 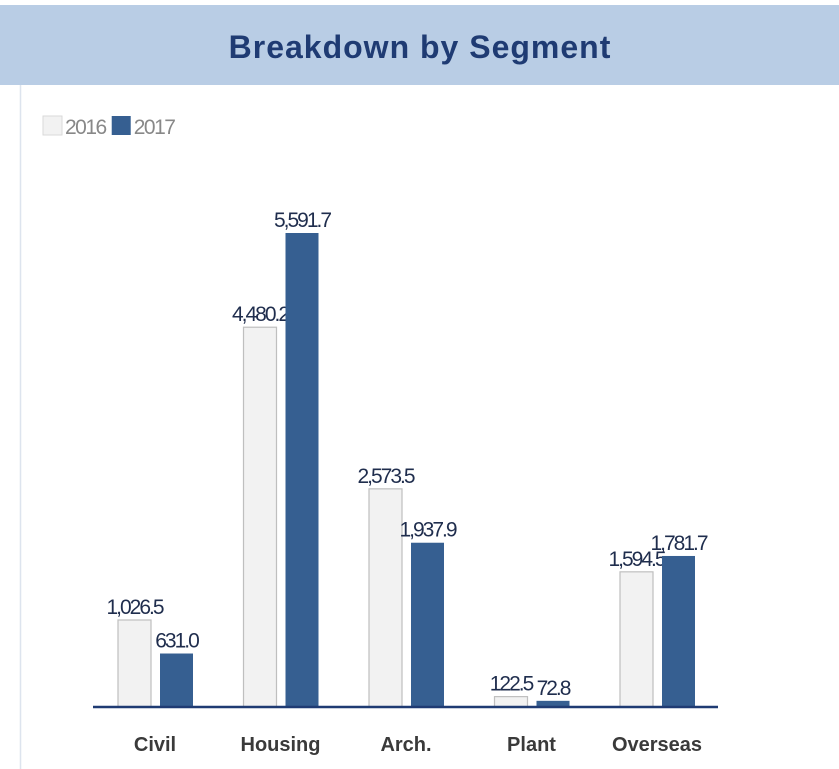 I want to click on x-tick-label: Civil, so click(x=155, y=745).